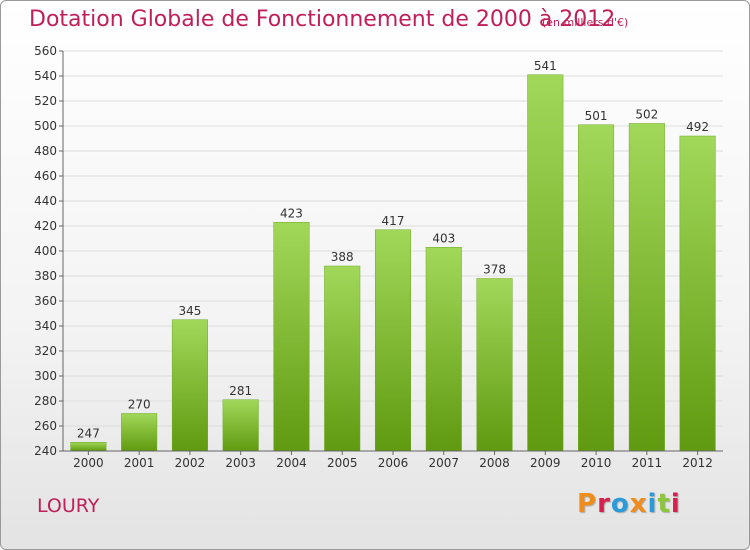 This screenshot has height=550, width=750. I want to click on data-label-2008: 378, so click(494, 270).